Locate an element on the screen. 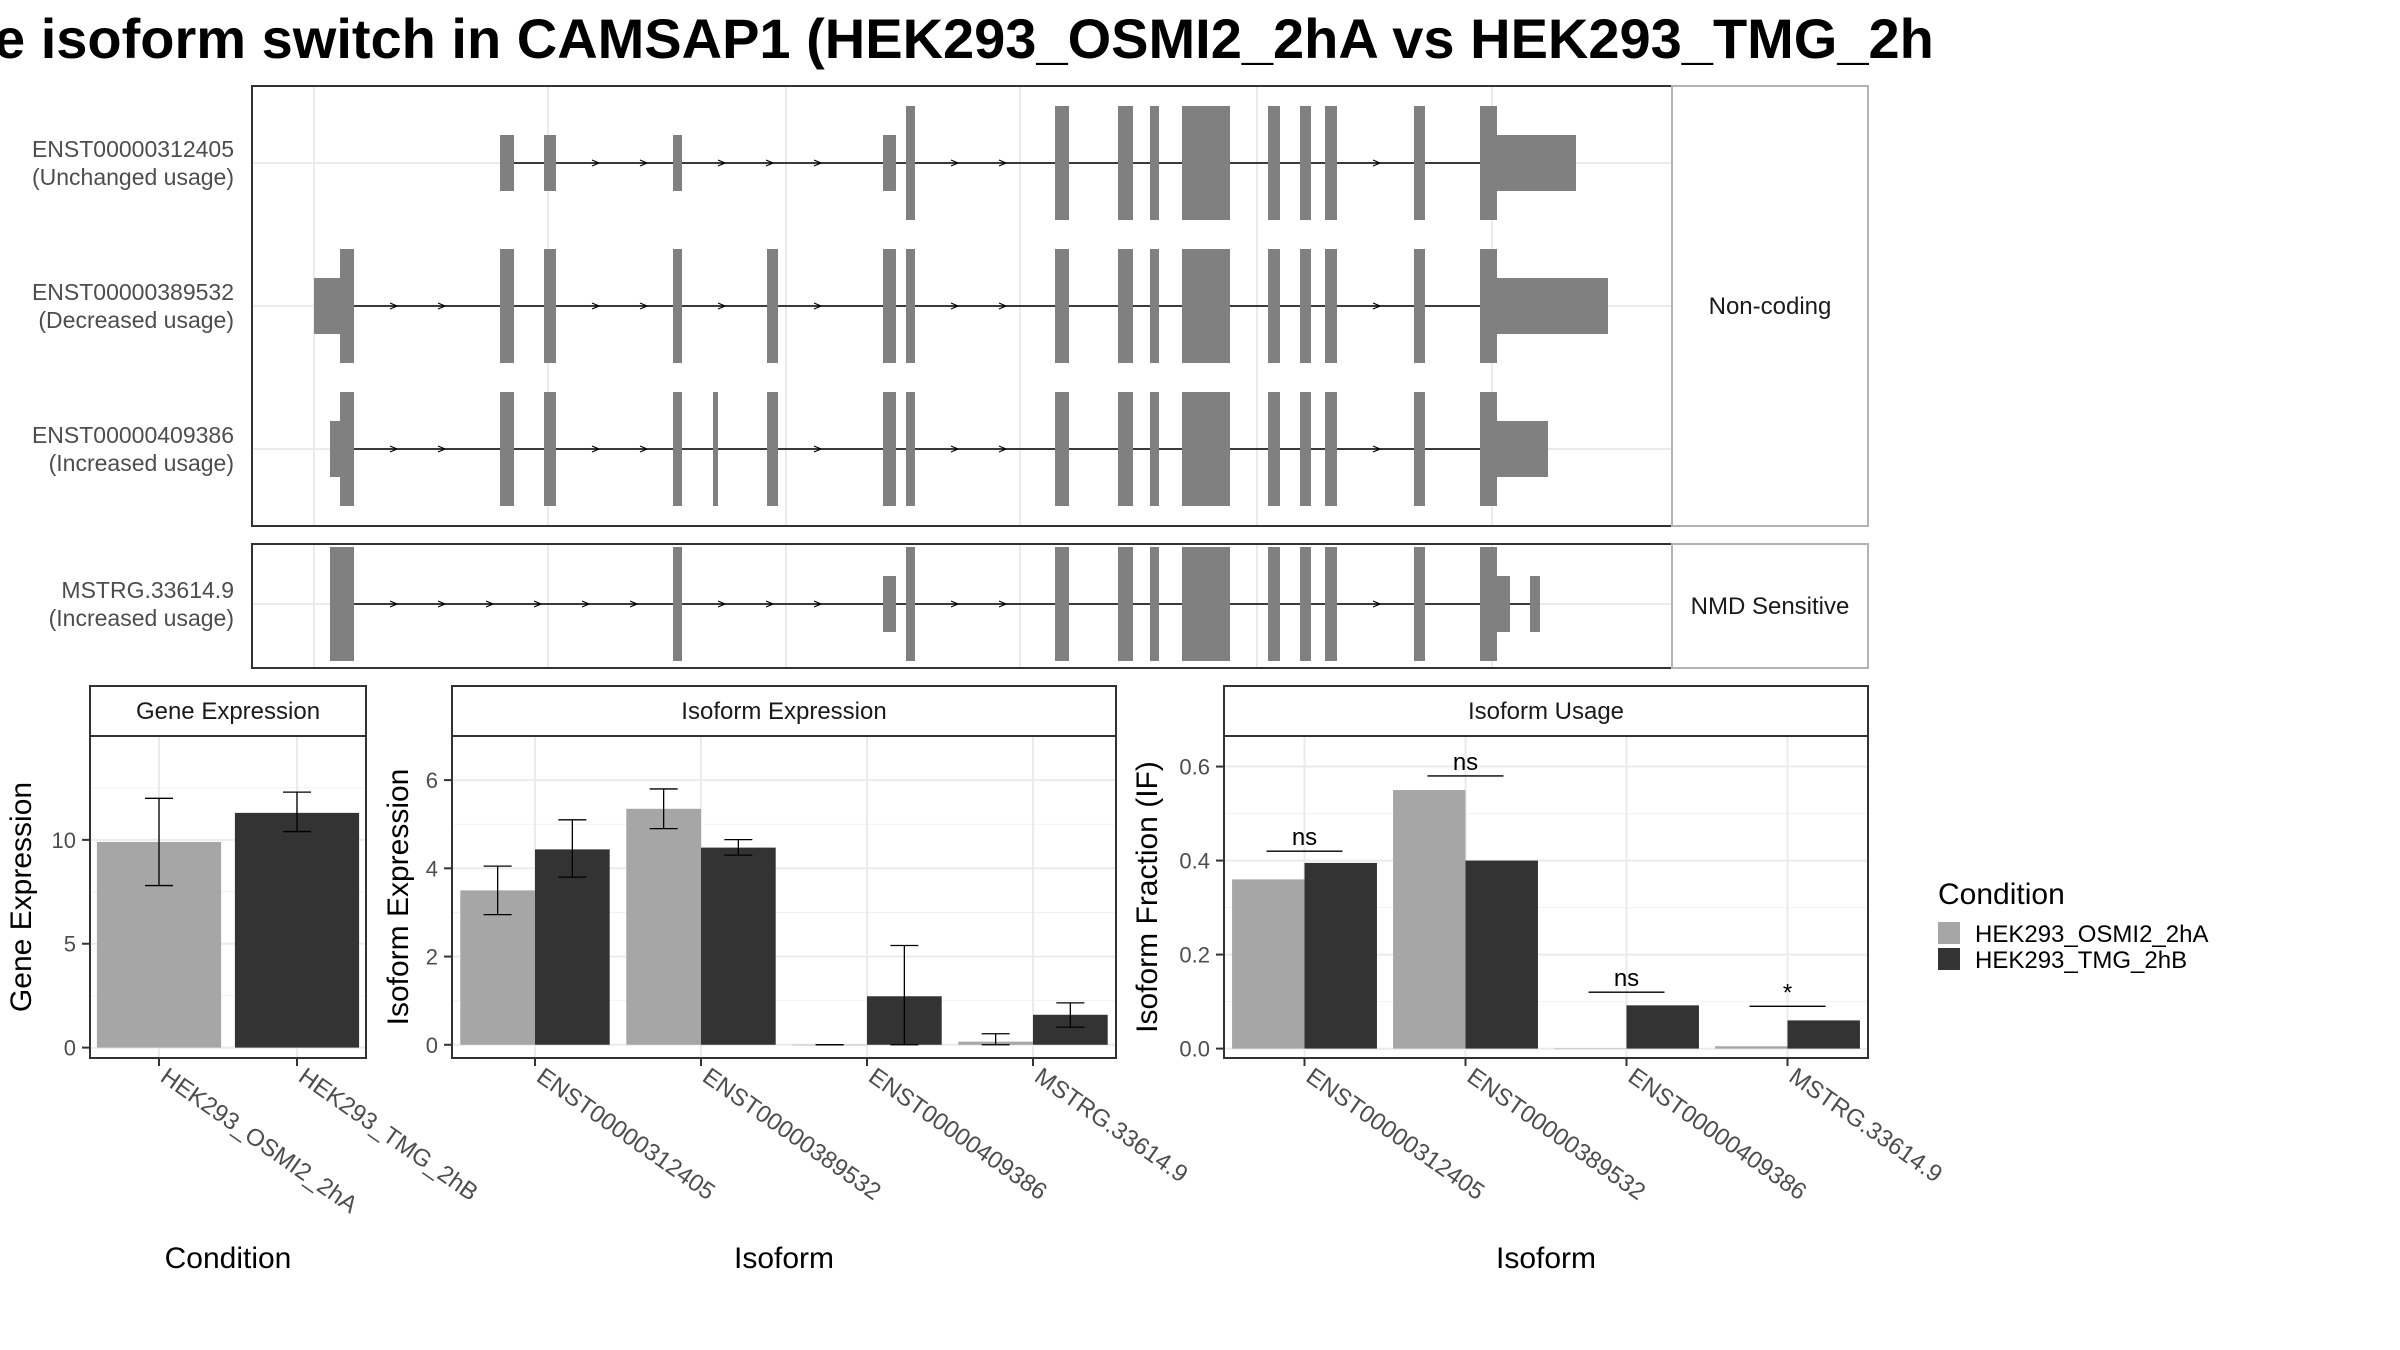 Image resolution: width=2400 pixels, height=1350 pixels. transcript-usage-label: (Decreased usage) is located at coordinates (136, 320).